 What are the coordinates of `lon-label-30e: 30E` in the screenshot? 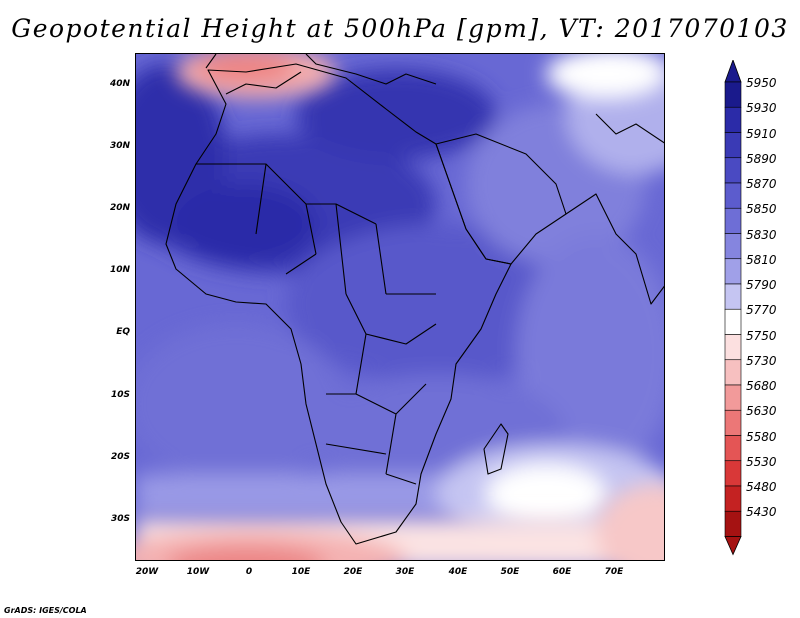 It's located at (405, 572).